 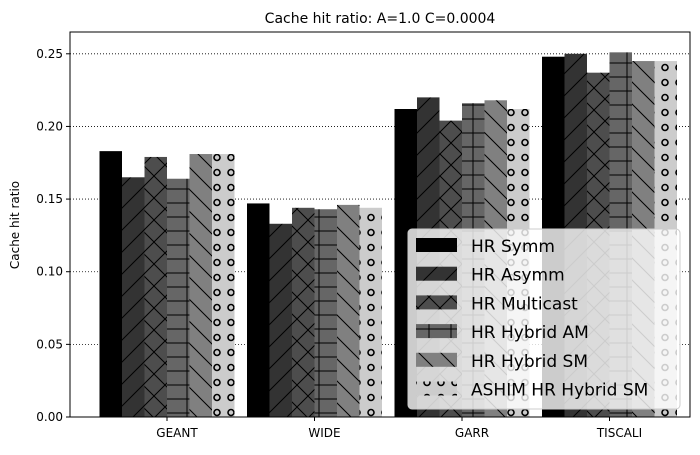 What do you see at coordinates (619, 433) in the screenshot?
I see `x-tick-label: TISCALI` at bounding box center [619, 433].